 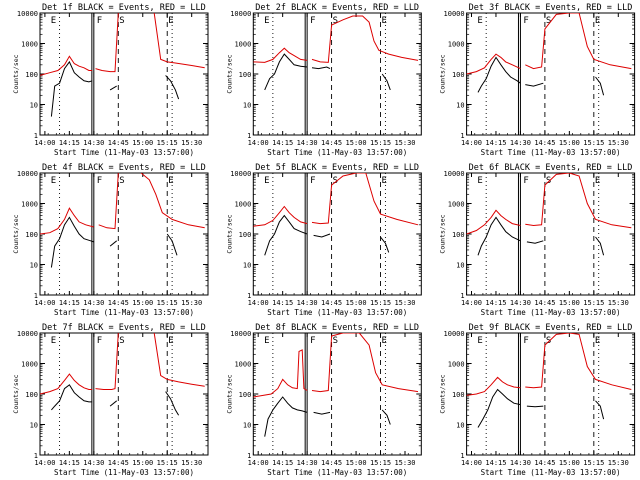 What do you see at coordinates (618, 463) in the screenshot?
I see `x-tick-label: 15:30` at bounding box center [618, 463].